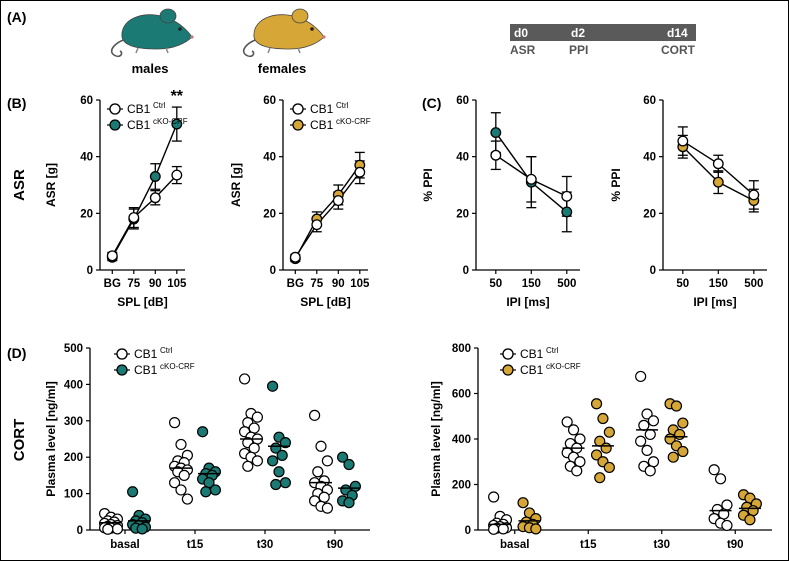 The height and width of the screenshot is (561, 789). I want to click on mouse-ear, so click(300, 16).